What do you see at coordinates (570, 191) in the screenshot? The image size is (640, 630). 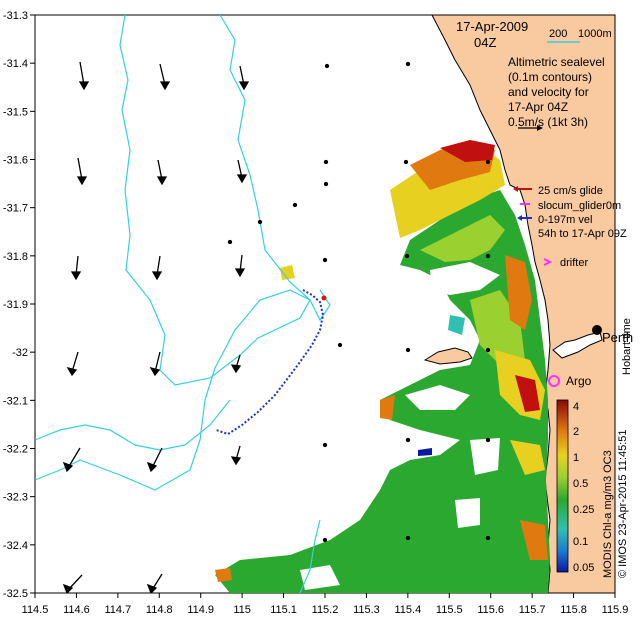 I see `glider-legend-line-1: 25 cm/s glide` at bounding box center [570, 191].